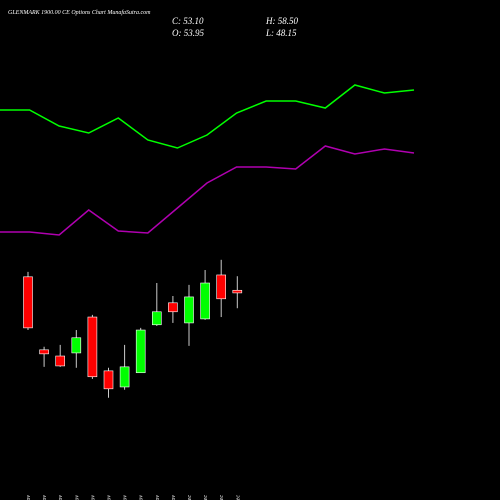  What do you see at coordinates (222, 497) in the screenshot?
I see `x-tick-label: 03 Dec` at bounding box center [222, 497].